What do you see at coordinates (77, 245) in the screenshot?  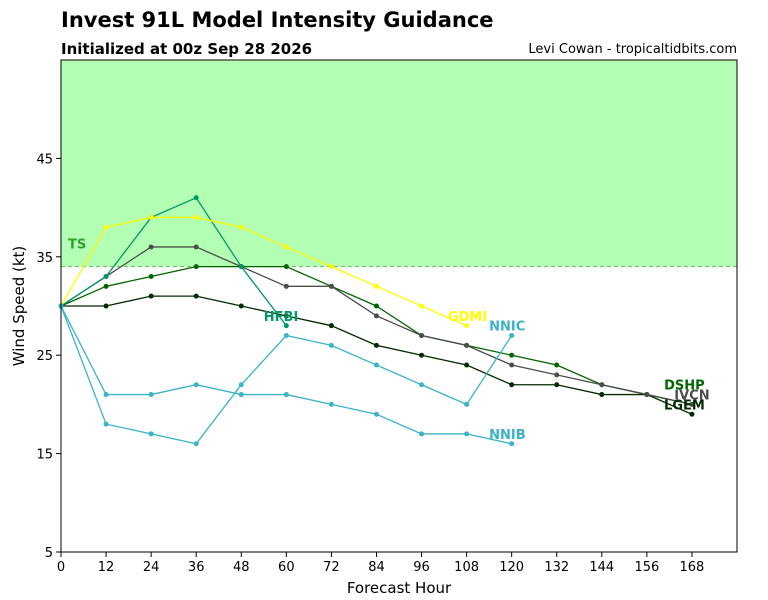 I see `ts-label: TS` at bounding box center [77, 245].